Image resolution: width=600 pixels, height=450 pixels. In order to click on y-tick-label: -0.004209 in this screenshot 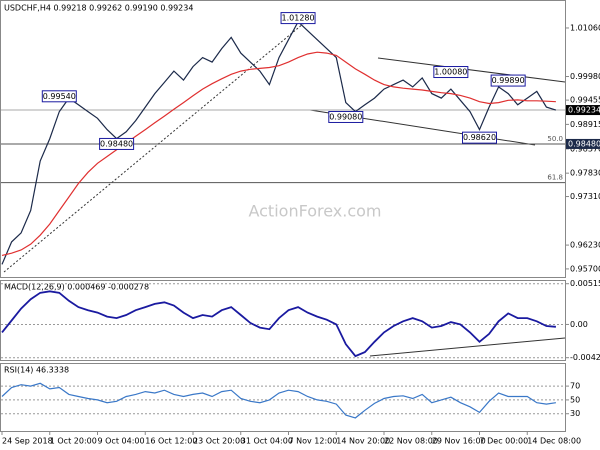, I will do `click(585, 357)`.